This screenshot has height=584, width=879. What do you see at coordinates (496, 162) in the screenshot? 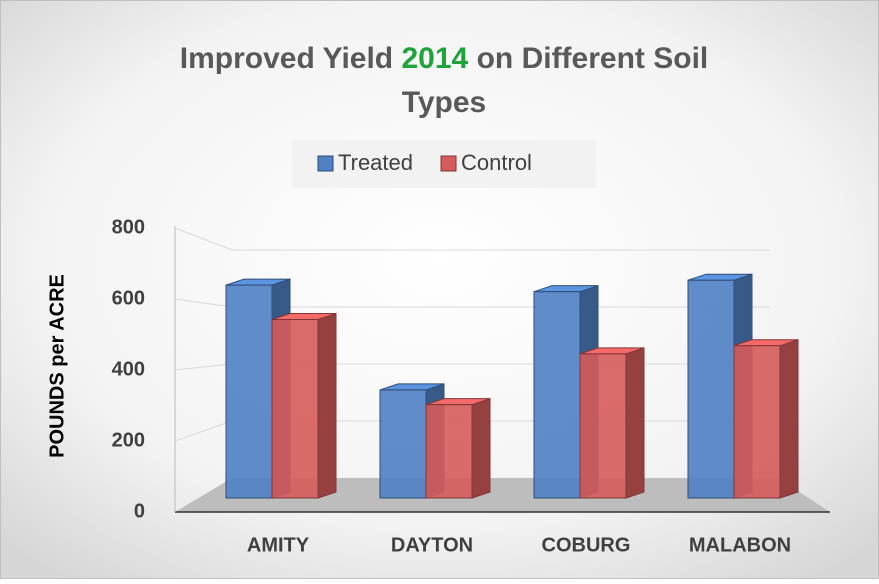
I see `legend-label: Control` at bounding box center [496, 162].